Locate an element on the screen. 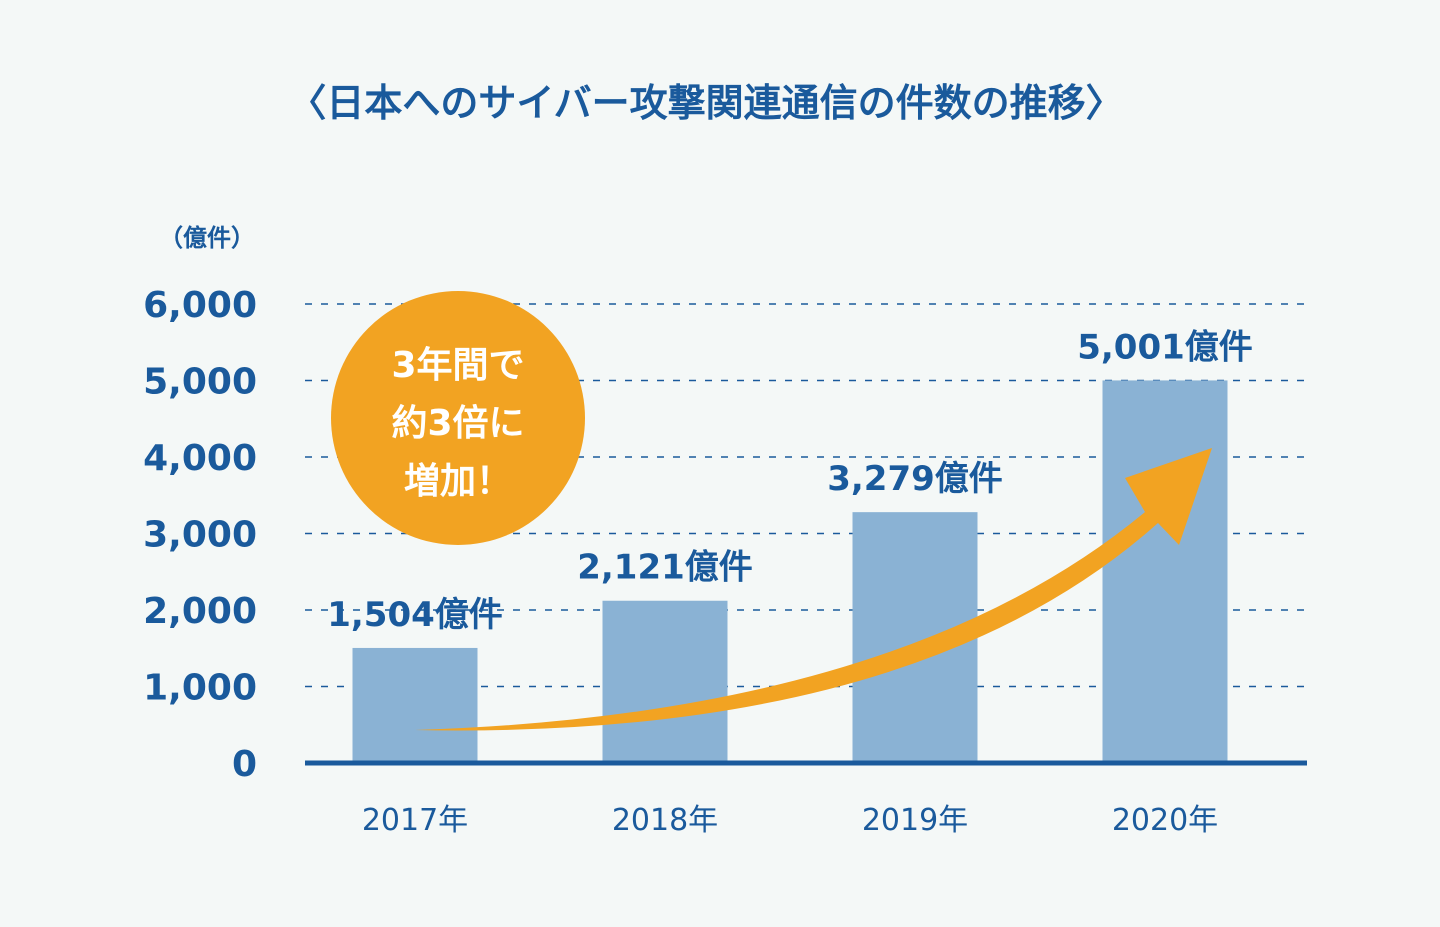 The width and height of the screenshot is (1440, 927). bar-2017年 is located at coordinates (415, 705).